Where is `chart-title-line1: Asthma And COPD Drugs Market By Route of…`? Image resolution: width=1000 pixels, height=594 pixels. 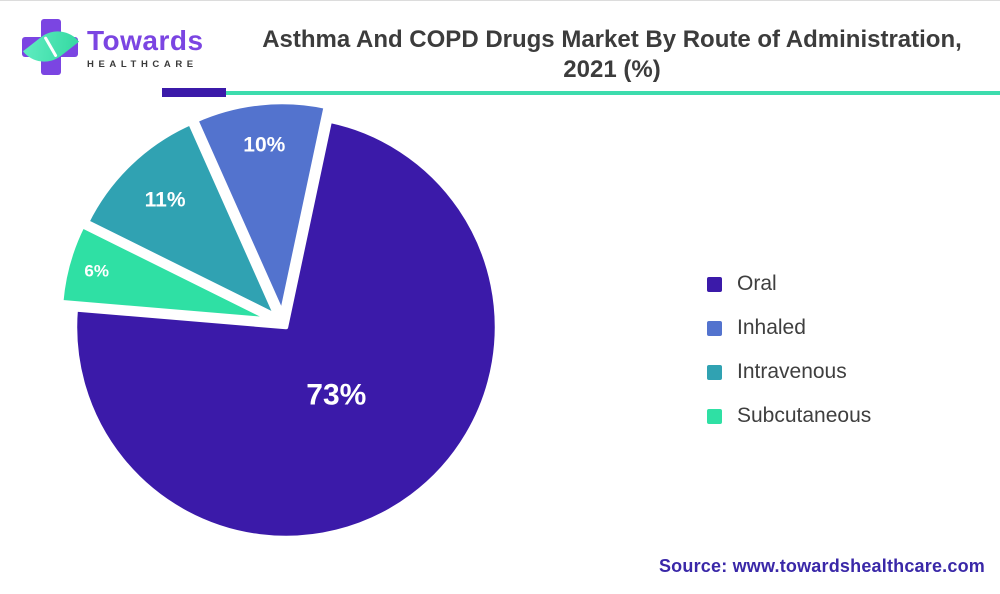 chart-title-line1: Asthma And COPD Drugs Market By Route of… is located at coordinates (612, 39).